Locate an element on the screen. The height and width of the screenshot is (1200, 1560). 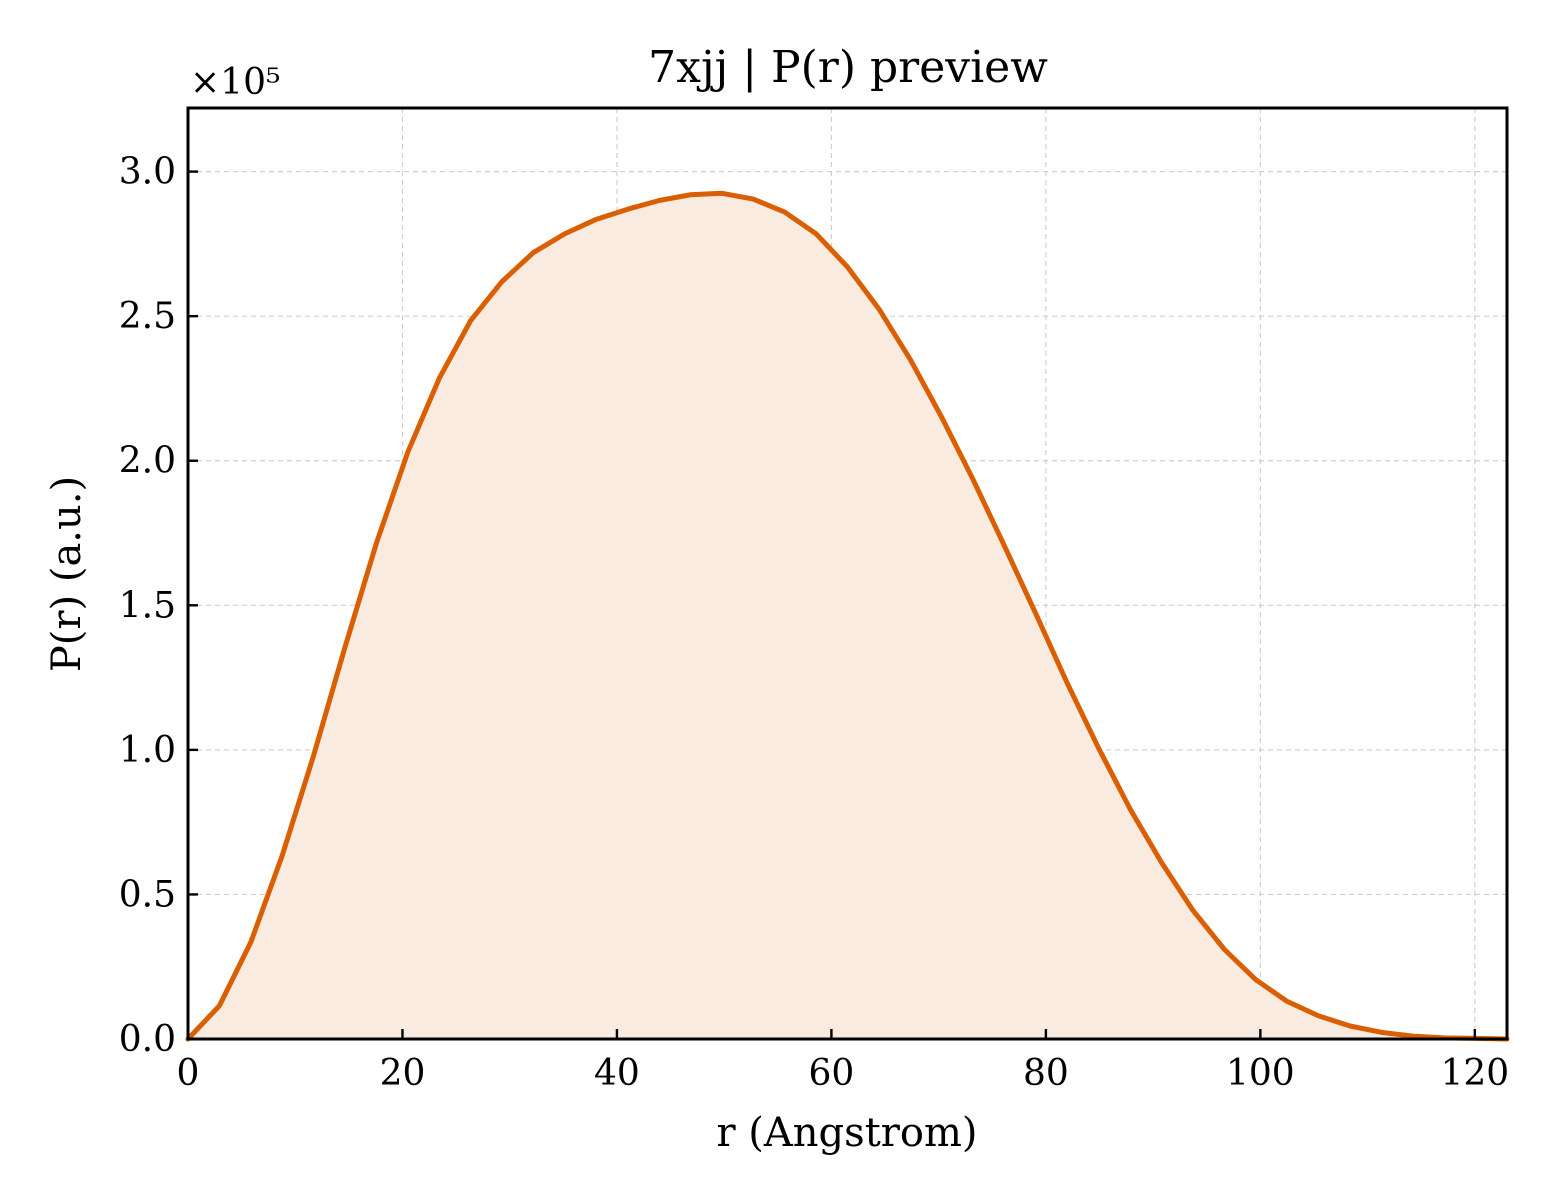
y-tick-label: 0.5 is located at coordinates (147, 894).